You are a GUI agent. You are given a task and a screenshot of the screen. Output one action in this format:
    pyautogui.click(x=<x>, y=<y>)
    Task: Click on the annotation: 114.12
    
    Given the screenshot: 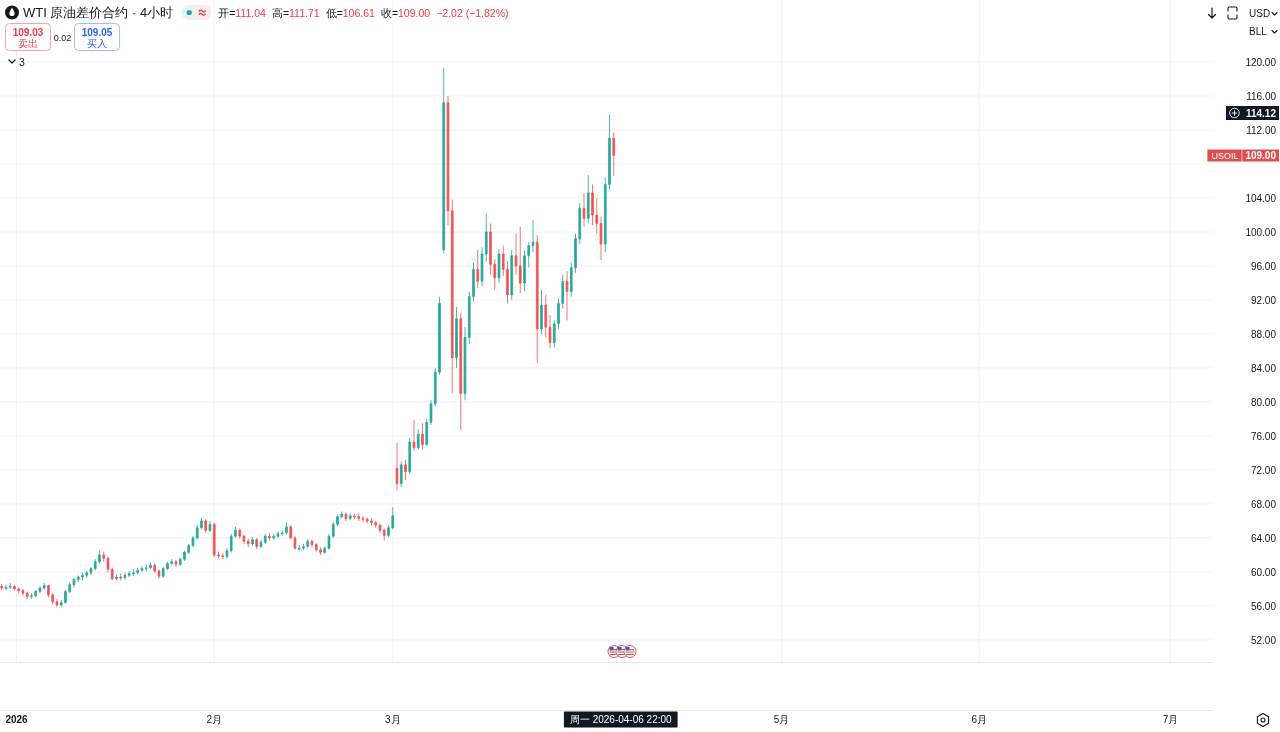 What is the action you would take?
    pyautogui.click(x=1260, y=113)
    